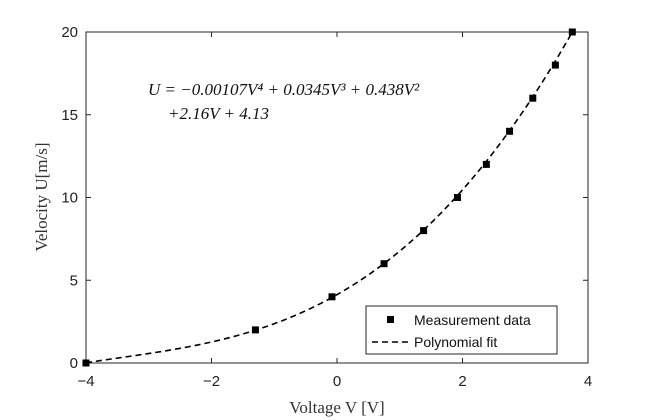 The height and width of the screenshot is (420, 650). I want to click on x-tick-label: 4, so click(588, 381).